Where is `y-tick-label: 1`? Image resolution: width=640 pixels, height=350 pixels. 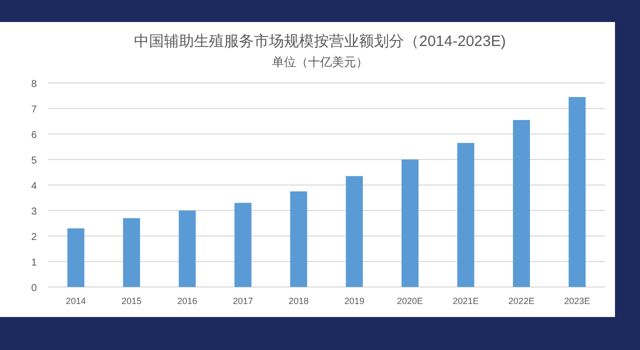
y-tick-label: 1 is located at coordinates (34, 263).